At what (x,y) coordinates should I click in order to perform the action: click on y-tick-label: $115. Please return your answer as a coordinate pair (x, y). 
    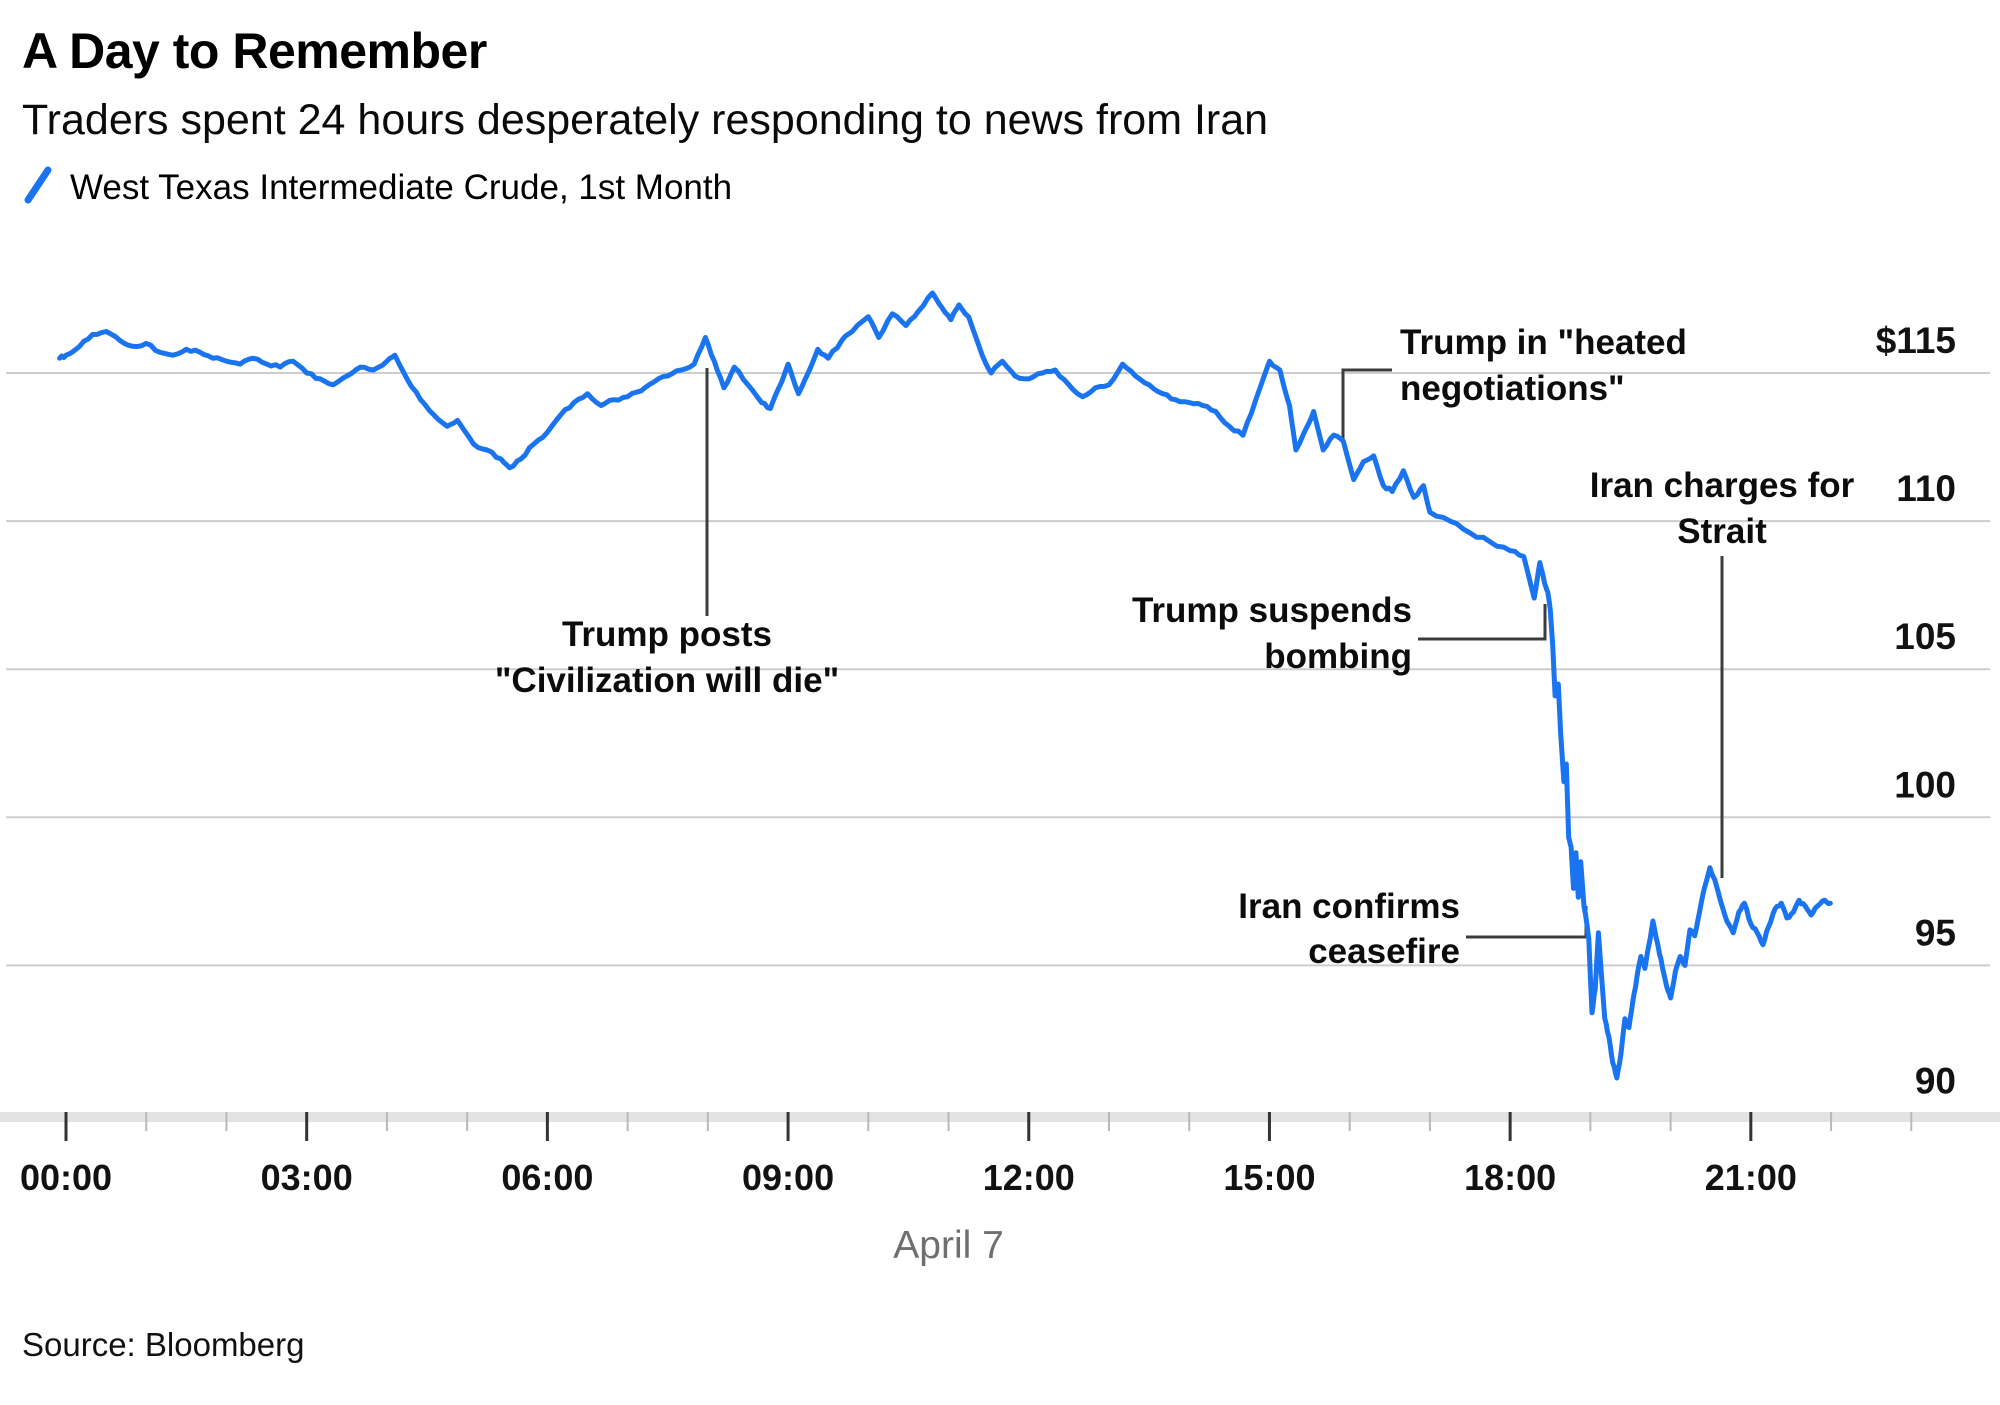
    Looking at the image, I should click on (1916, 340).